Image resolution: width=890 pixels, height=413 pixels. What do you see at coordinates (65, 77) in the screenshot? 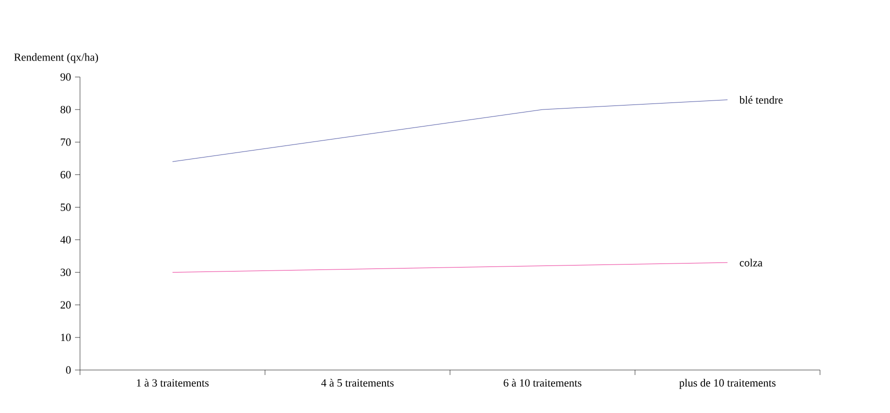
I see `y-tick-label: 90` at bounding box center [65, 77].